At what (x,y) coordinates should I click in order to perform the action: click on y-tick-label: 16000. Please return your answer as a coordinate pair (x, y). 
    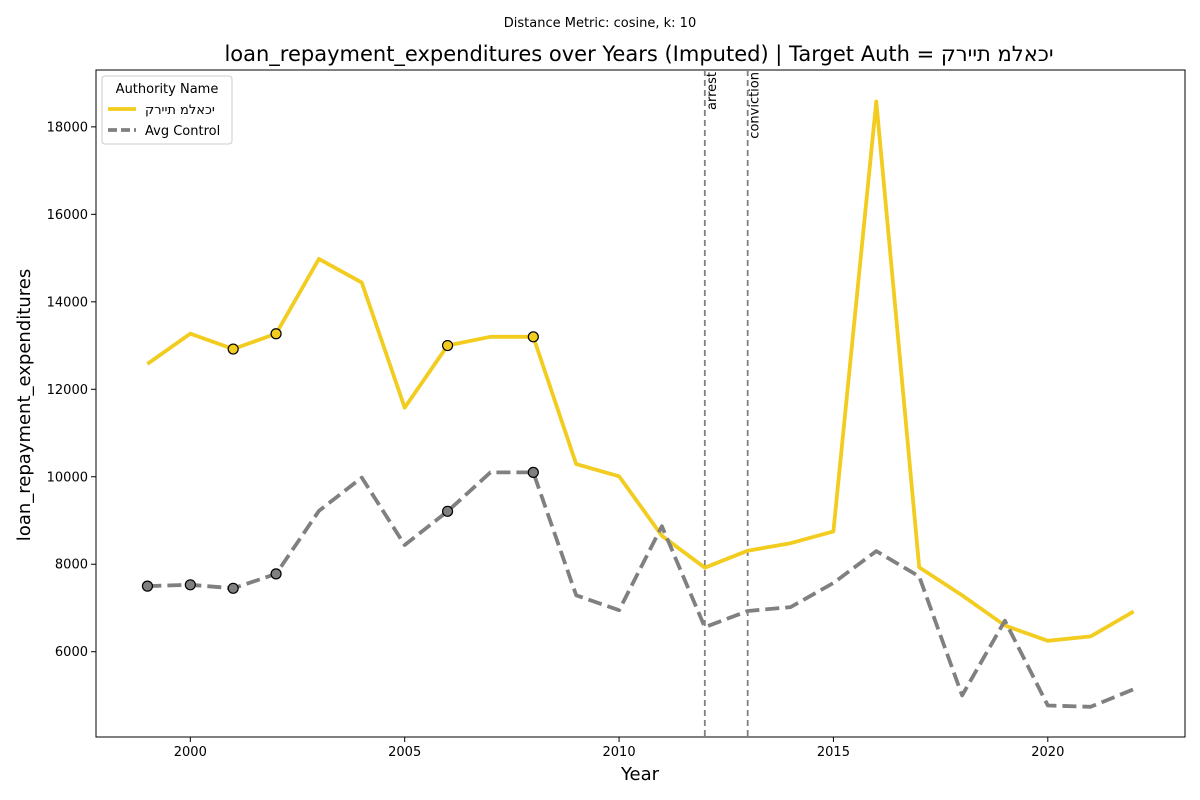
    Looking at the image, I should click on (67, 215).